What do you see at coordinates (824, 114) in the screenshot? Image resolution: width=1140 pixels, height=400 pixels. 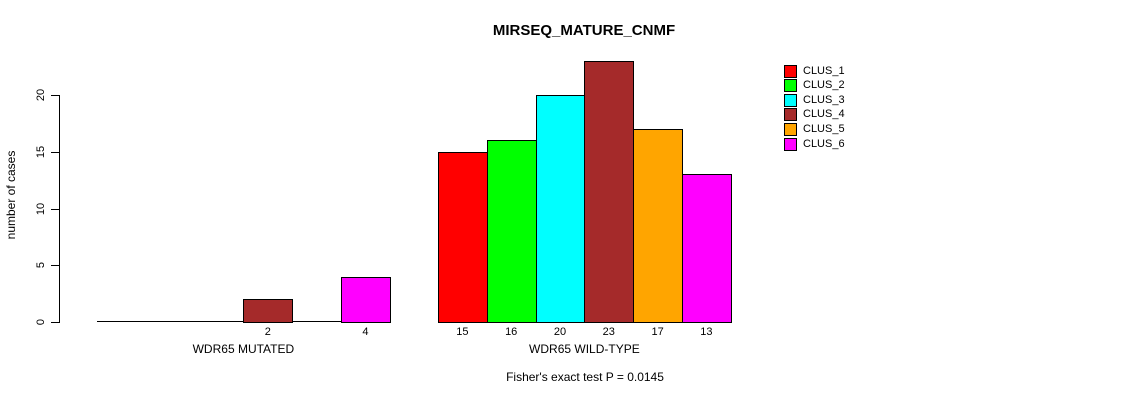 I see `legend-label-clus_4: CLUS_4` at bounding box center [824, 114].